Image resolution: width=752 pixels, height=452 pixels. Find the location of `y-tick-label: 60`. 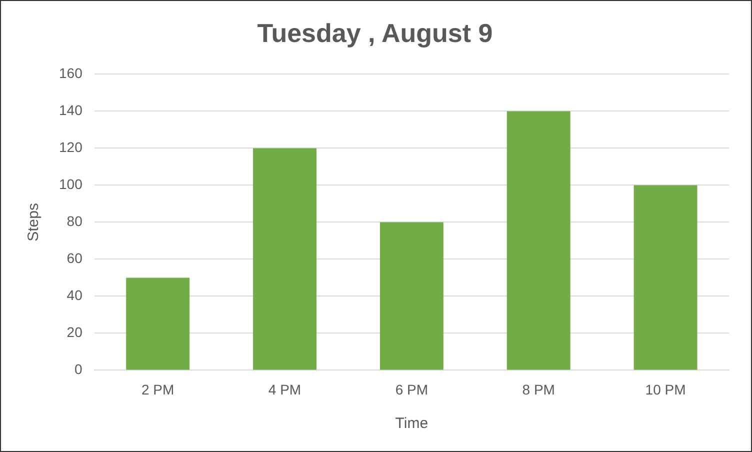

y-tick-label: 60 is located at coordinates (74, 258).